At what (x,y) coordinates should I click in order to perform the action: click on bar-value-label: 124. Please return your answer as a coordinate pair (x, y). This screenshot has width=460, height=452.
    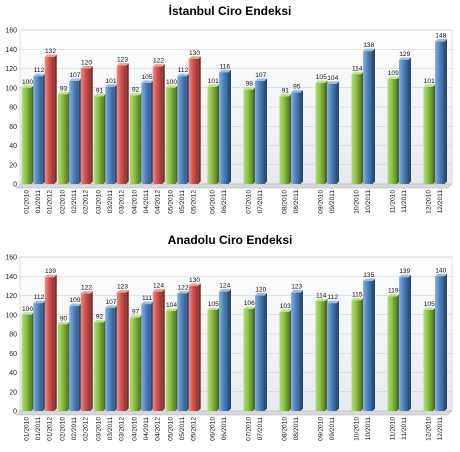
    Looking at the image, I should click on (224, 286).